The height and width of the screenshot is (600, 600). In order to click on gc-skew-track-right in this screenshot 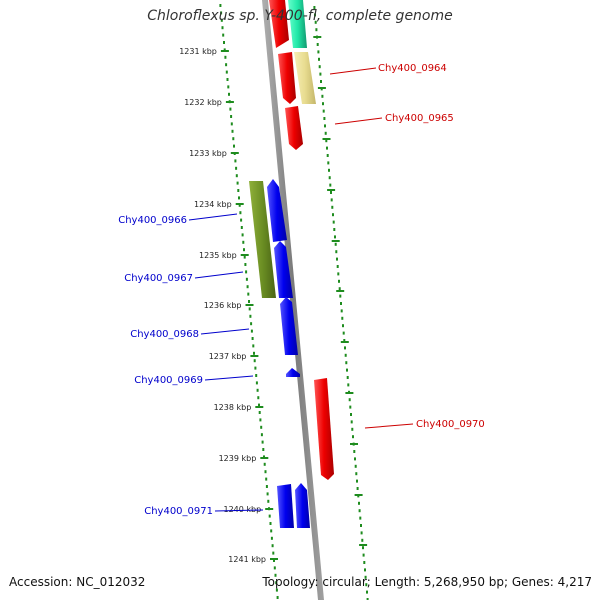, I will do `click(341, 303)`.